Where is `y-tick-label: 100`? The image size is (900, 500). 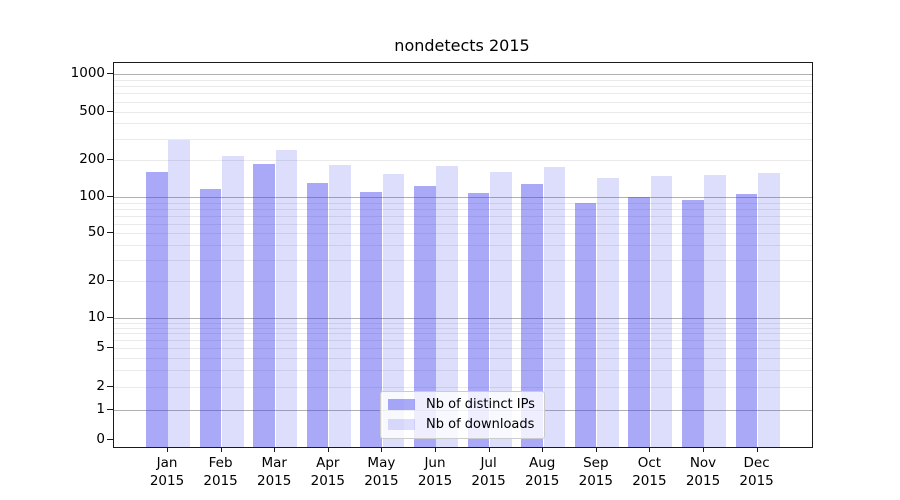
y-tick-label: 100 is located at coordinates (92, 196).